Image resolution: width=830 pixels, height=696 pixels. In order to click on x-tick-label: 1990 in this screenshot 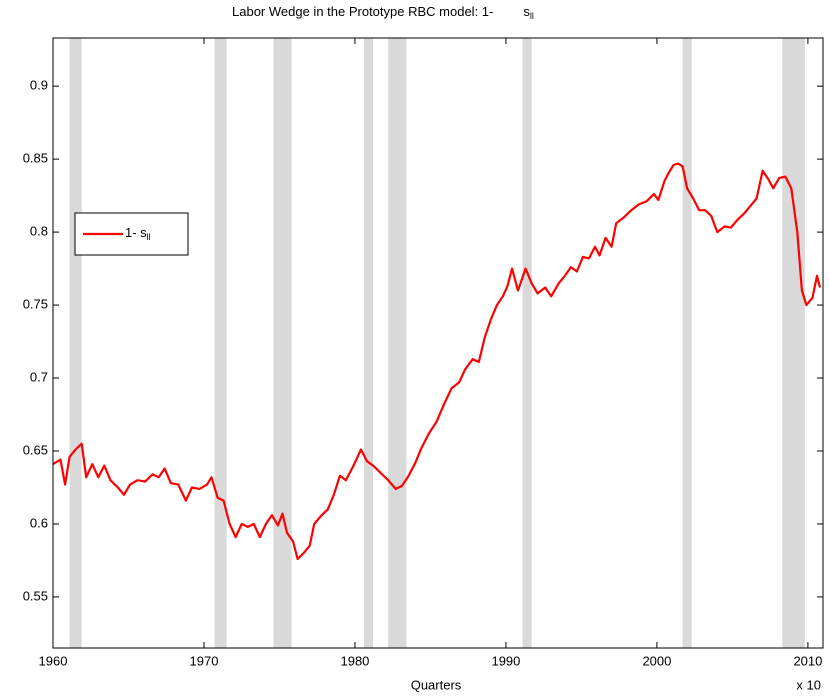, I will do `click(505, 660)`.